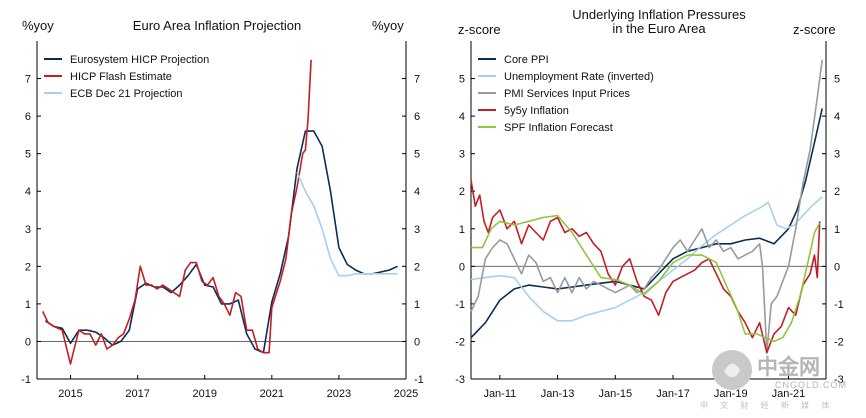  Describe the element at coordinates (673, 394) in the screenshot. I see `right-x-tick-label: Jan-17` at that location.